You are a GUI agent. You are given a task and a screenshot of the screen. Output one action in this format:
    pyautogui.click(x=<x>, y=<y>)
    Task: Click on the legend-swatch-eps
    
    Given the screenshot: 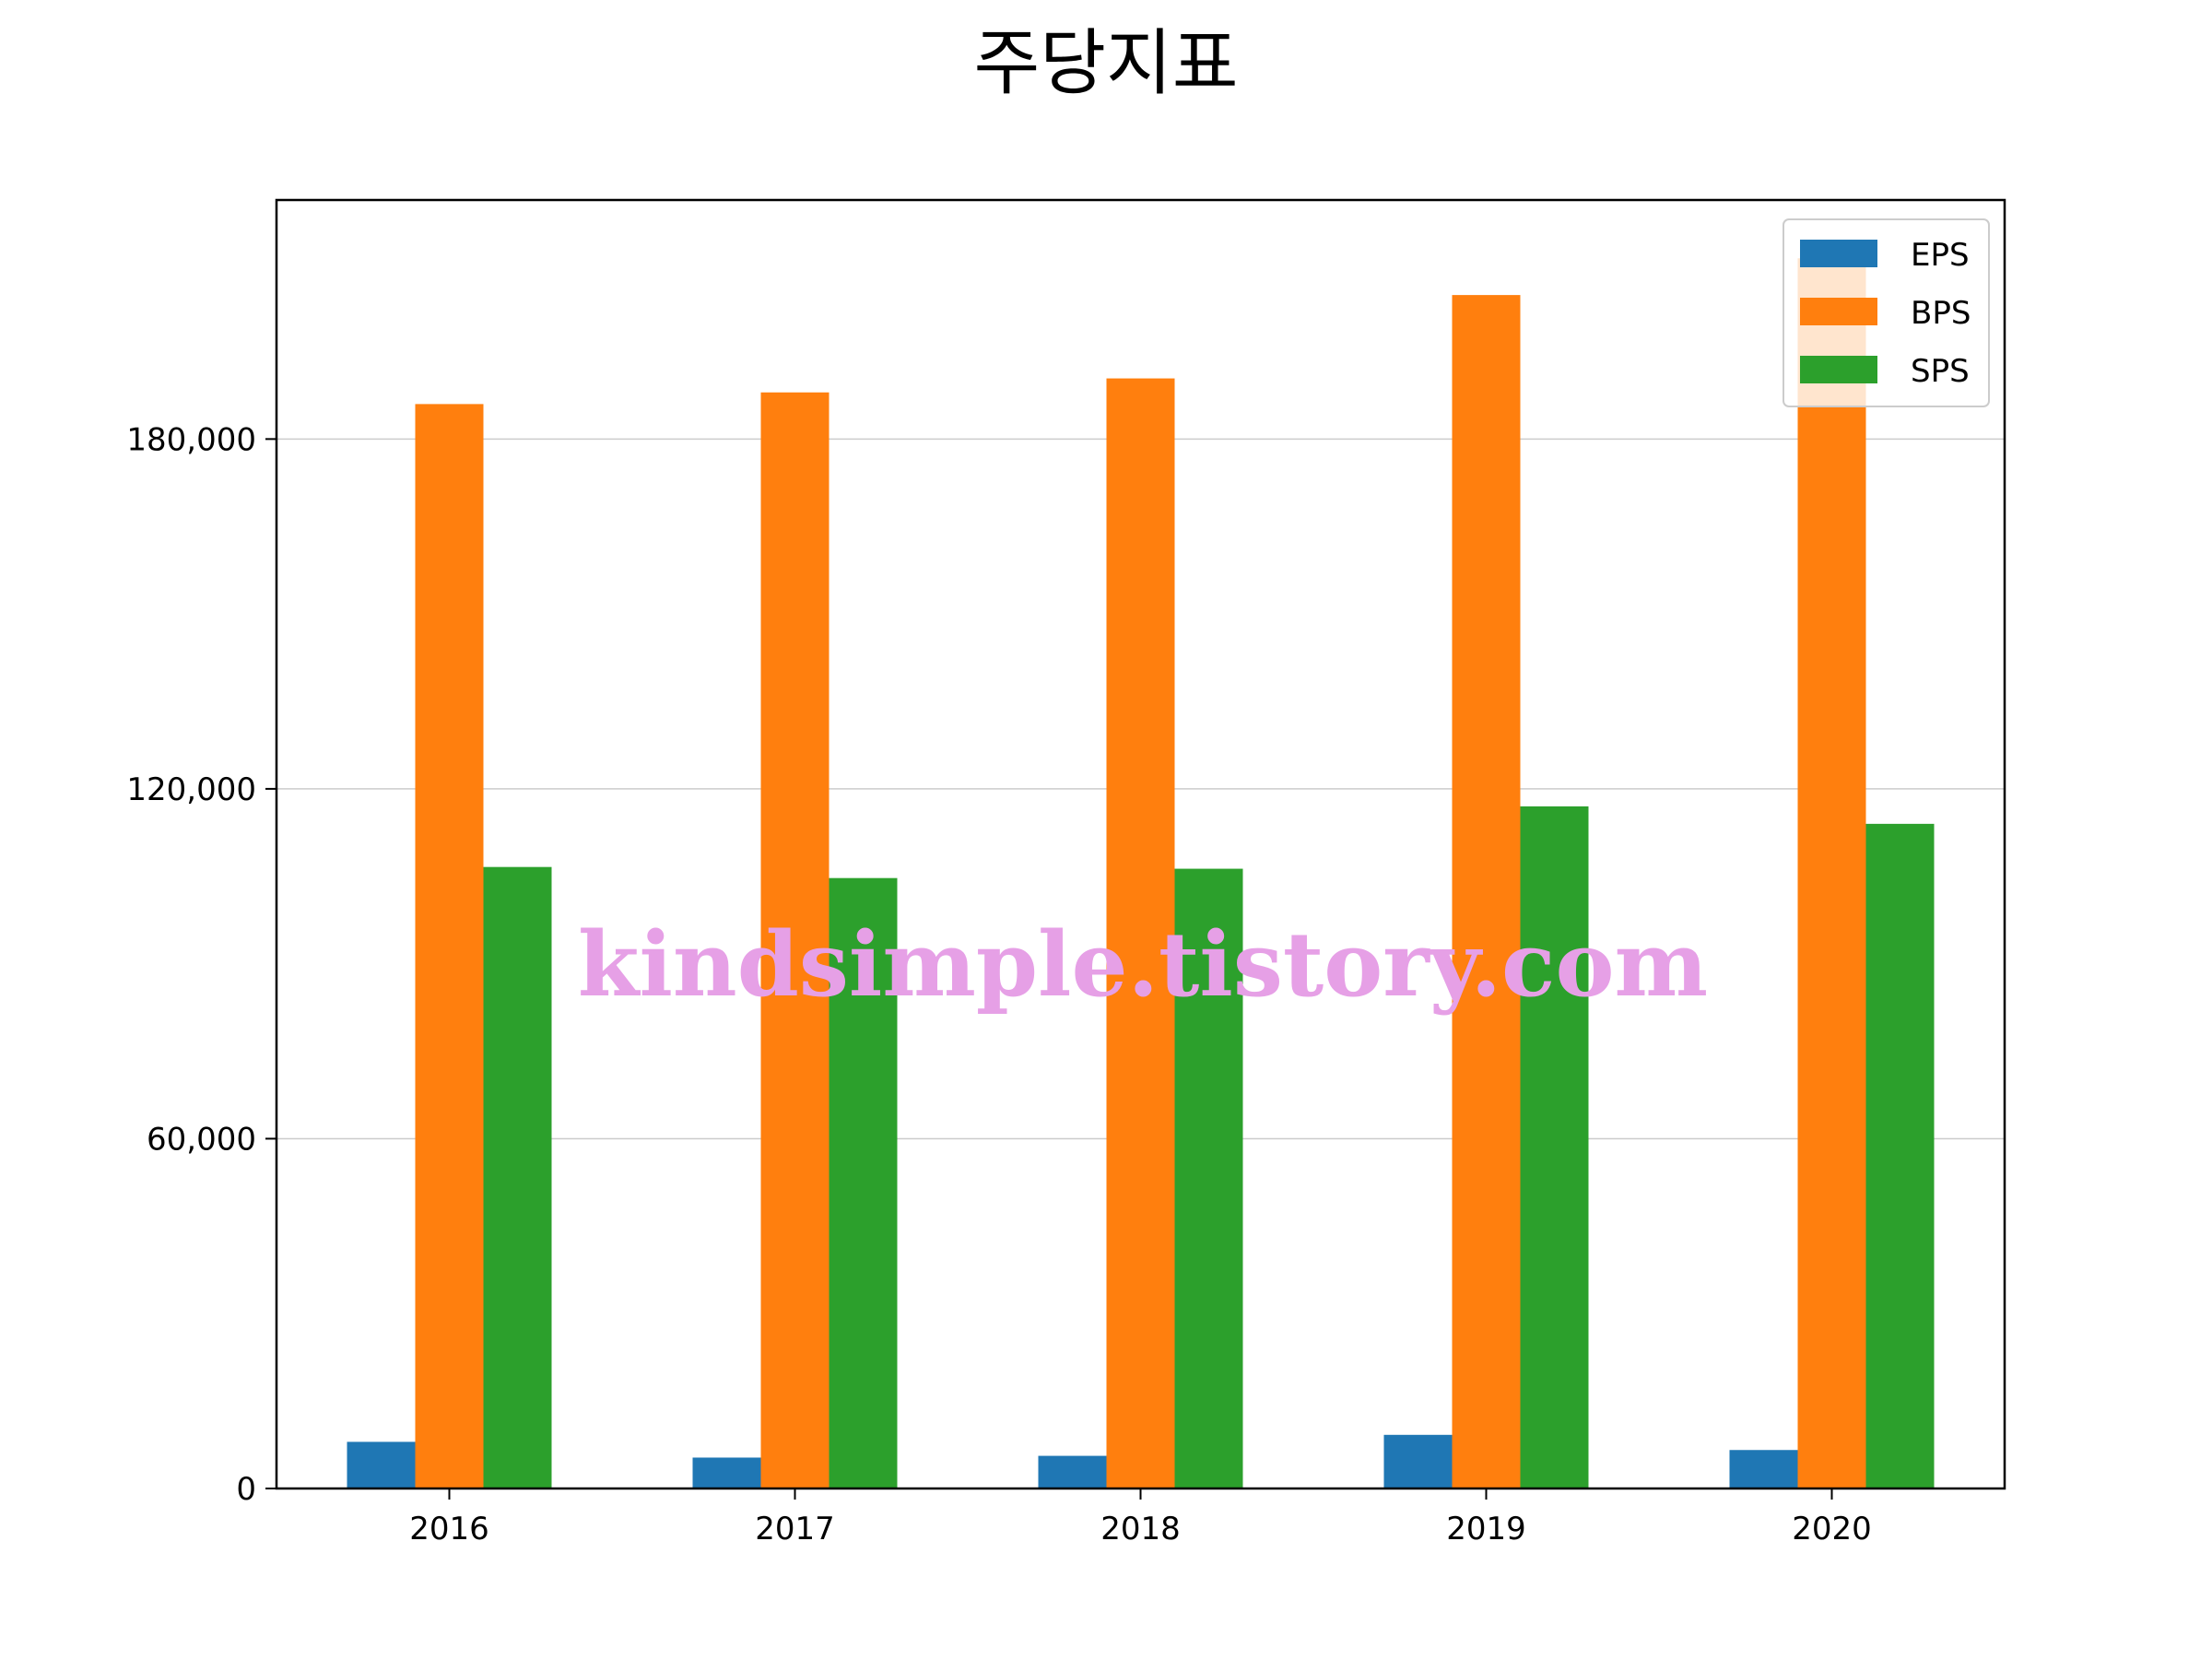 What is the action you would take?
    pyautogui.click(x=1838, y=253)
    